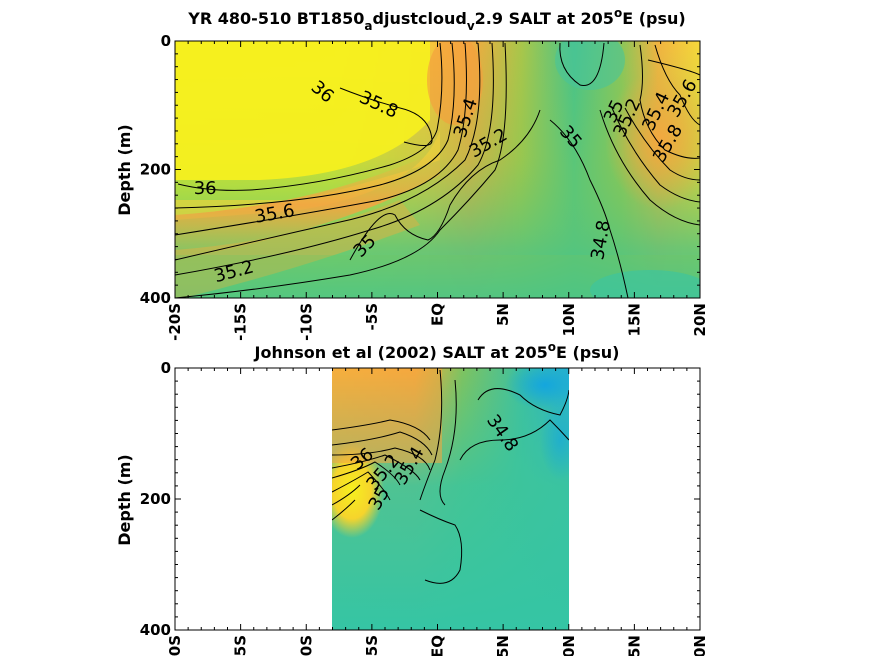 This screenshot has width=875, height=656. Describe the element at coordinates (205, 188) in the screenshot. I see `contour-label: 36` at that location.